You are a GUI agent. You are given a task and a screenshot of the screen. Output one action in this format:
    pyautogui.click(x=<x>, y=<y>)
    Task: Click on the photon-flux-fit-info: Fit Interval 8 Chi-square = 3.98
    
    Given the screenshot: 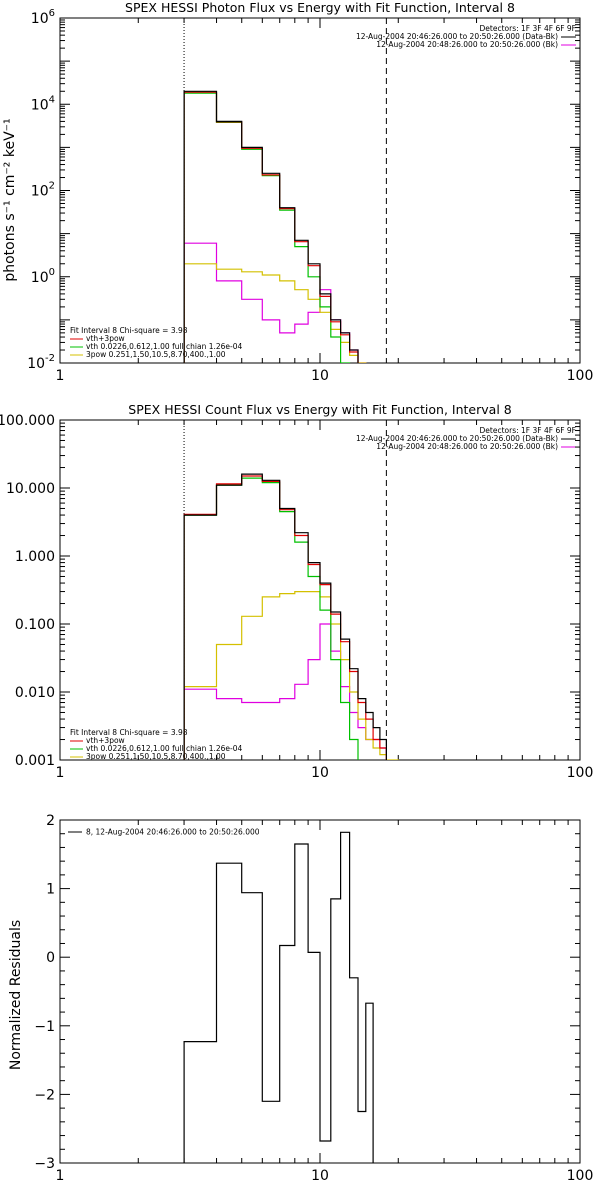 What is the action you would take?
    pyautogui.click(x=129, y=330)
    